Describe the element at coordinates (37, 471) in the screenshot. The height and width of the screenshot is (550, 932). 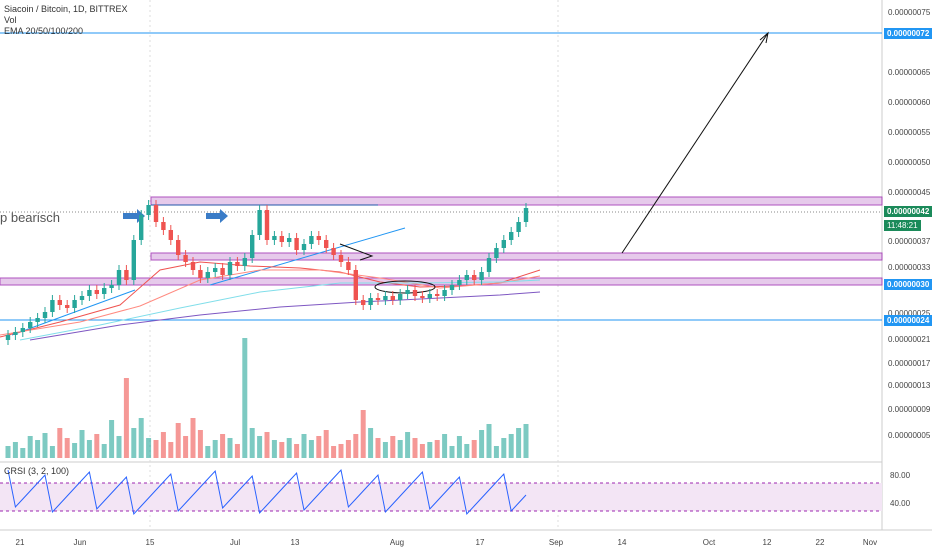
I see `rsi-label: CRSI (3, 2, 100)` at that location.